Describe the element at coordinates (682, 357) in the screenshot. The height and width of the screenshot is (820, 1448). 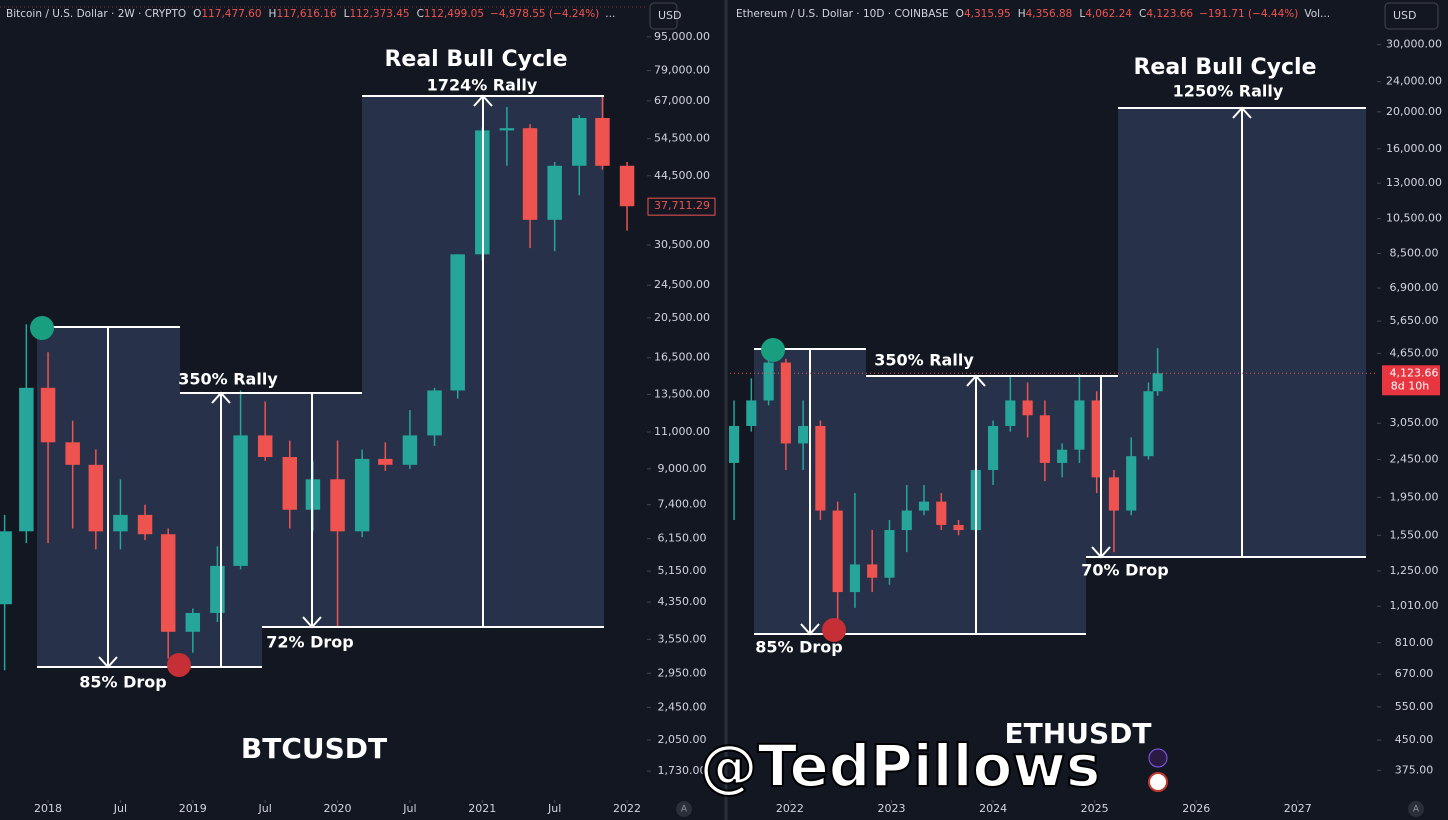
I see `y-tick-label: 16,500.00` at that location.